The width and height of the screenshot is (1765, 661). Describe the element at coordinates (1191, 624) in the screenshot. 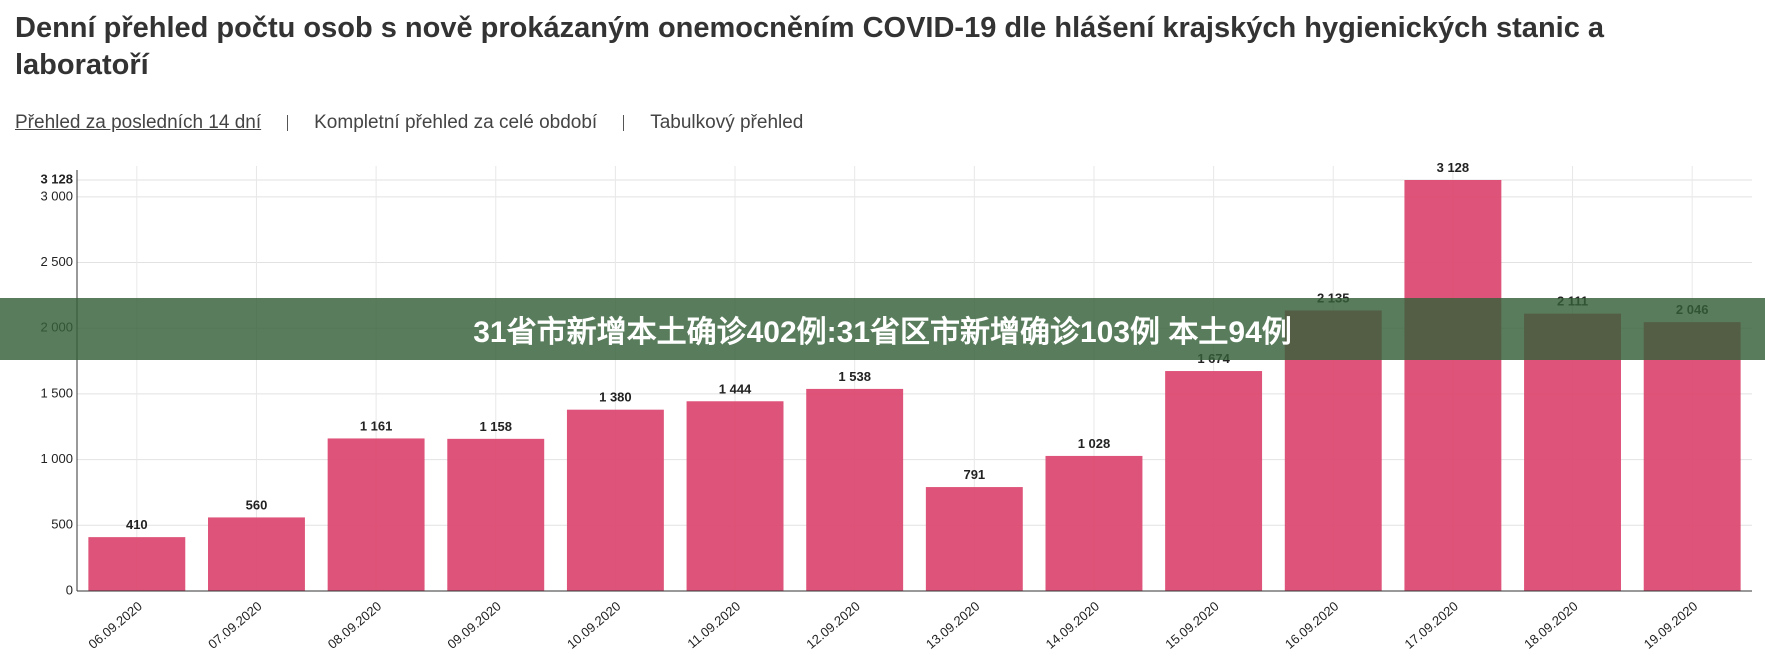

I see `x-tick-label: 15.09.2020` at that location.